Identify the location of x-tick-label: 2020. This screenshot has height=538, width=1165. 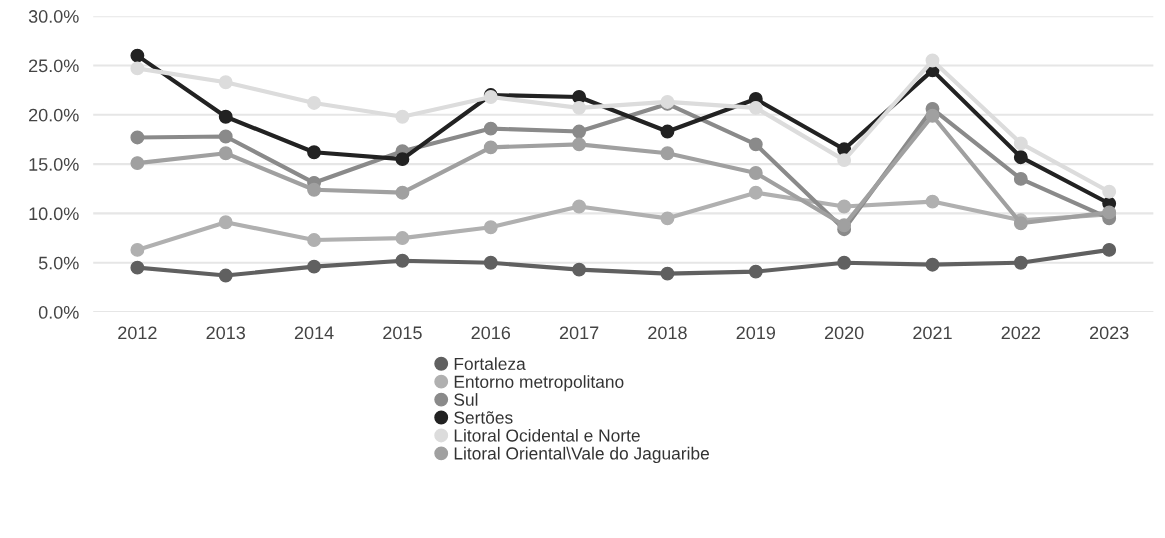
(844, 333).